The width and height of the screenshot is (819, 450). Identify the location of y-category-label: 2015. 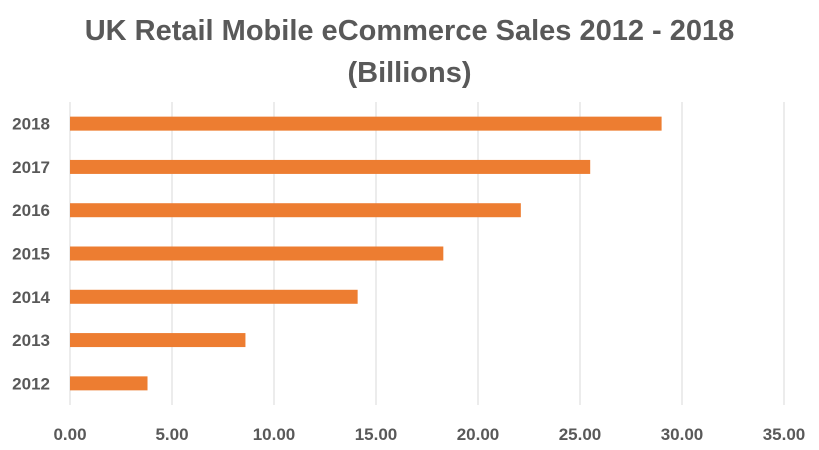
(31, 254).